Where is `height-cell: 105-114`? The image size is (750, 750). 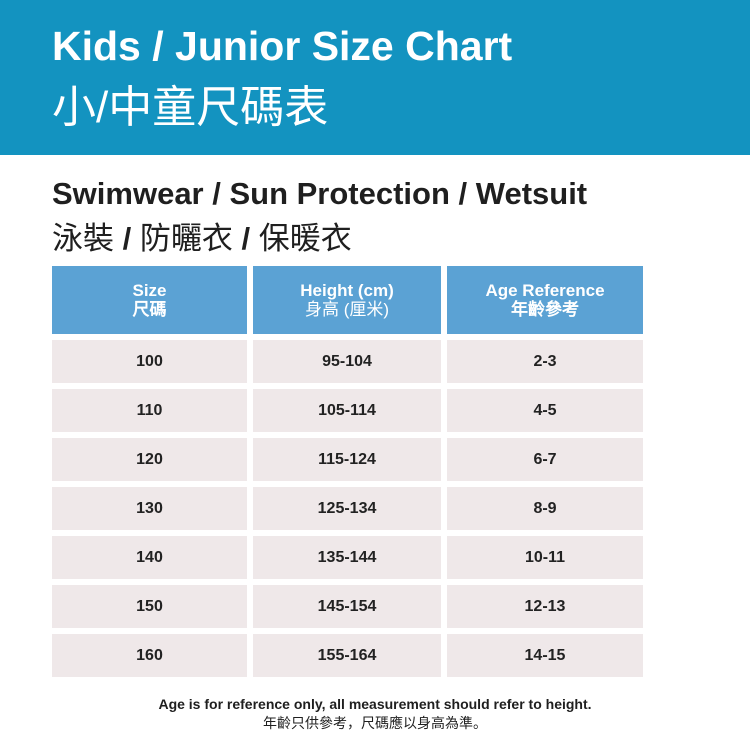
height-cell: 105-114 is located at coordinates (347, 410).